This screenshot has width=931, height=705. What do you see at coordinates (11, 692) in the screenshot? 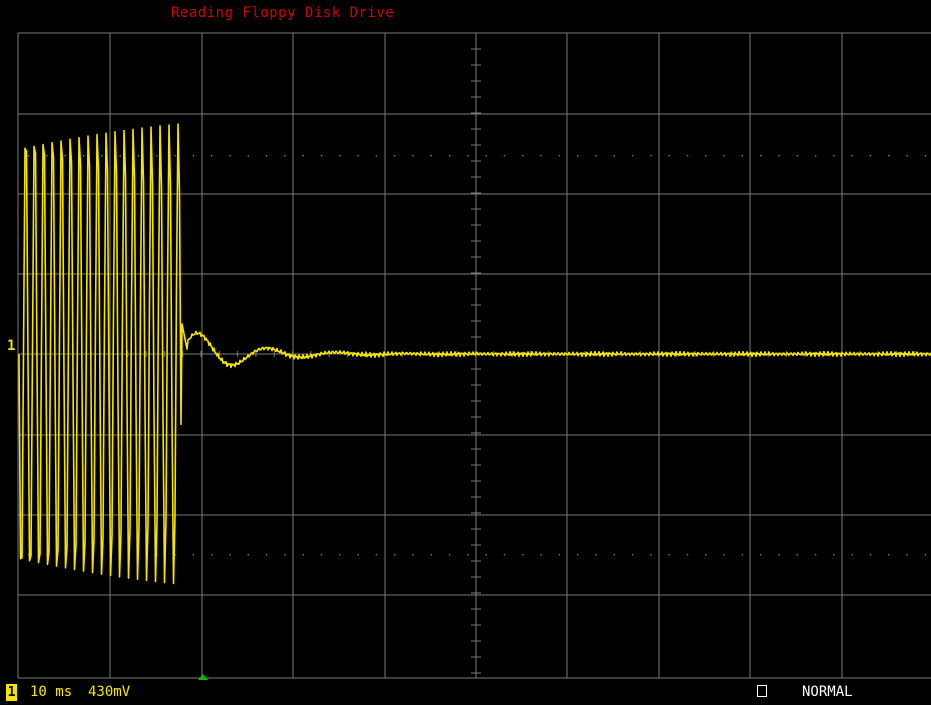
I see `channel-badge: 1` at bounding box center [11, 692].